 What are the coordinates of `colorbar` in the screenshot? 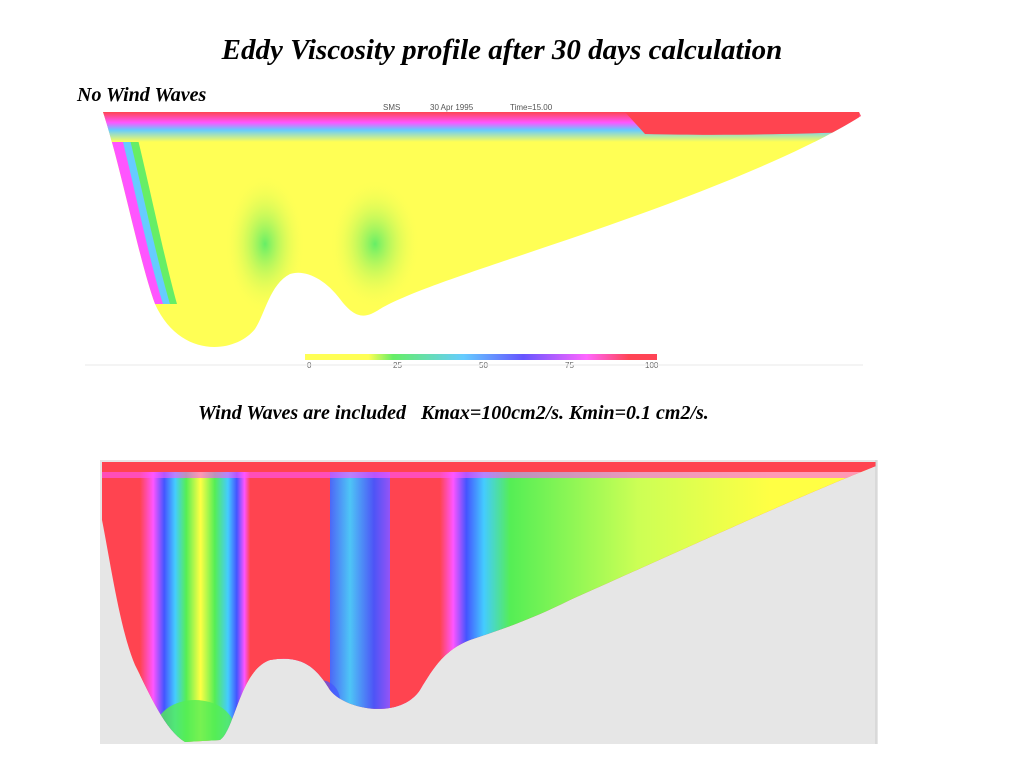 It's located at (481, 357).